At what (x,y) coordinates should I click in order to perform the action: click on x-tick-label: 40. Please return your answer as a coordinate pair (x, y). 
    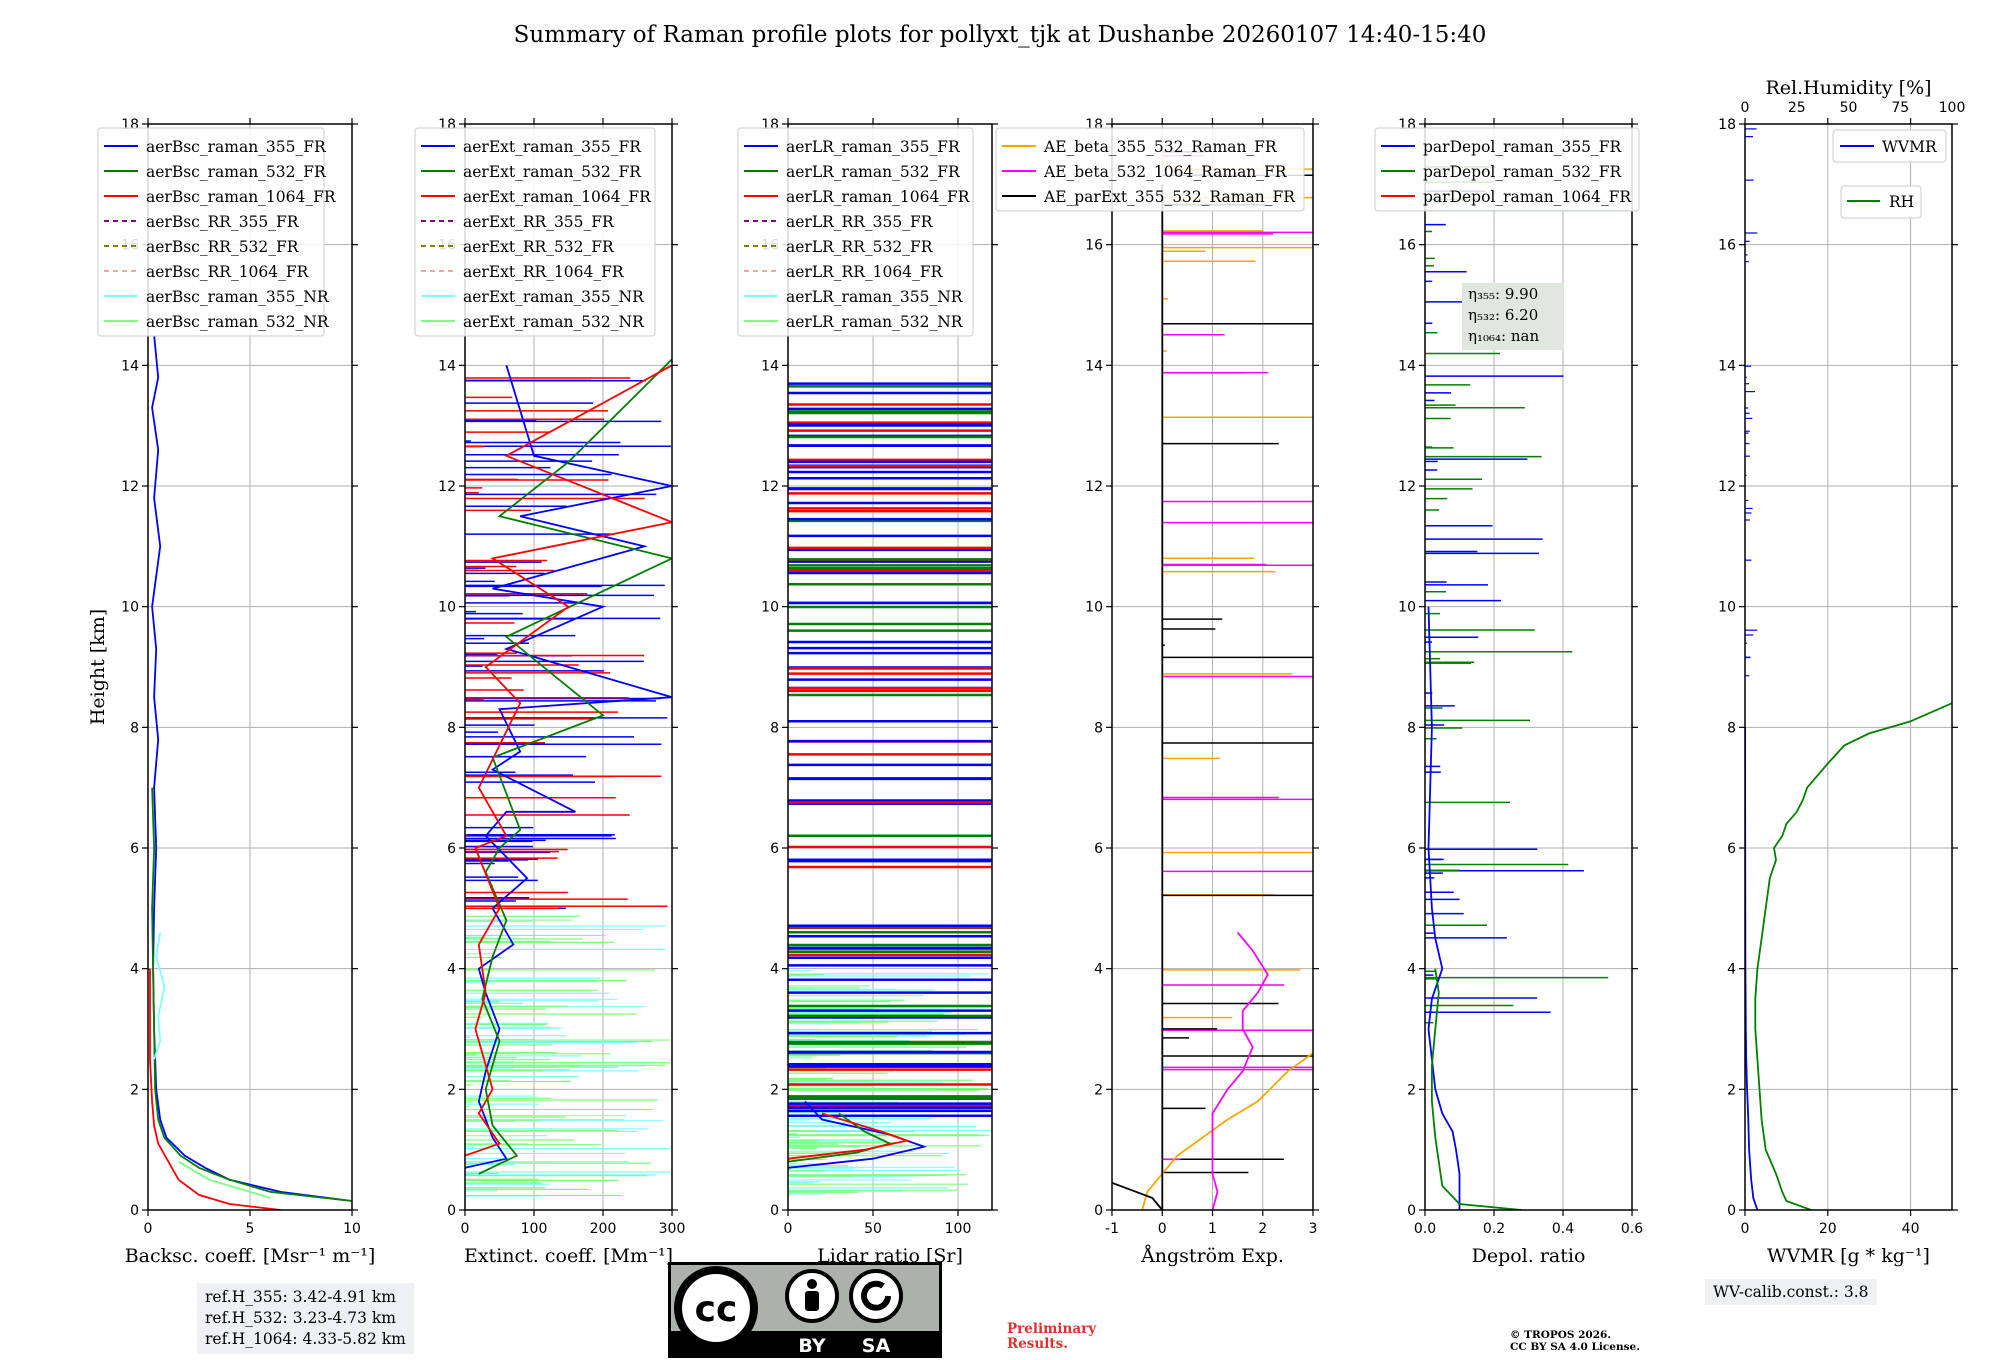
    Looking at the image, I should click on (1911, 1229).